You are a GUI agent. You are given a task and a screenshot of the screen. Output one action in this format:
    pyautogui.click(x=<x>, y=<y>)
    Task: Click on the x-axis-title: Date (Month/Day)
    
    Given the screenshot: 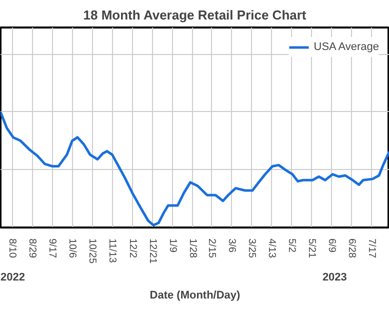 What is the action you would take?
    pyautogui.click(x=195, y=296)
    